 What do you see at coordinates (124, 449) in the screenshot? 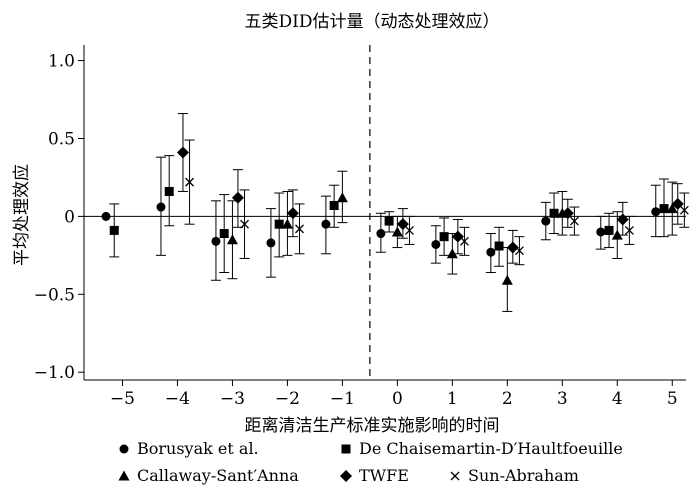
I see `legend-marker-circle` at bounding box center [124, 449].